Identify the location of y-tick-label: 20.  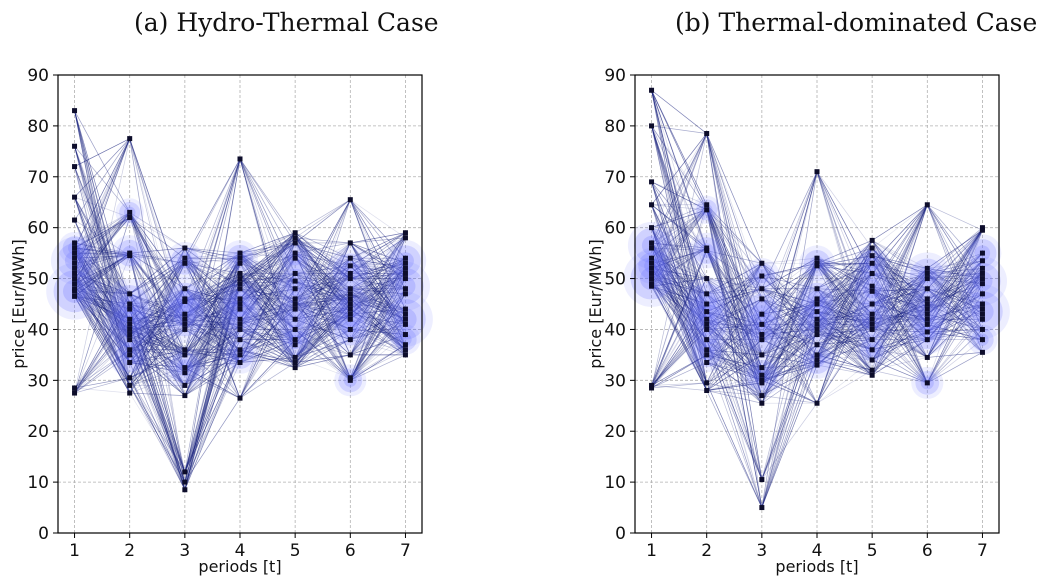
(38, 432).